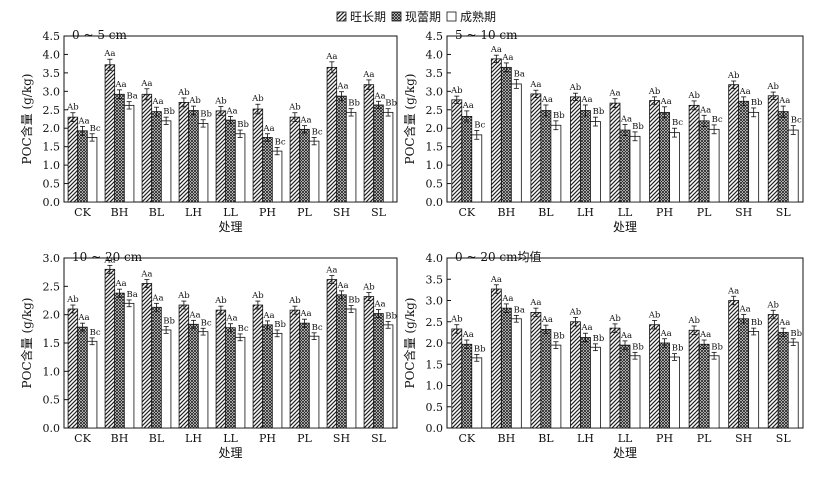 The image size is (837, 491). I want to click on x-tick-label: PH, so click(267, 438).